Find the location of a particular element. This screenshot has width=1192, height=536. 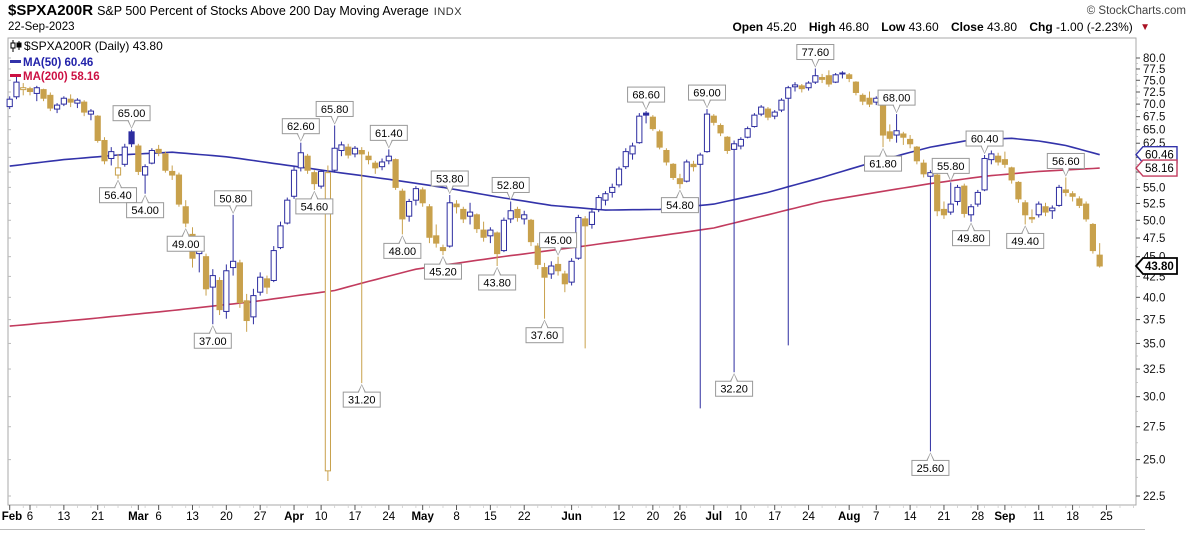

low-value: 43.60 is located at coordinates (923, 27).